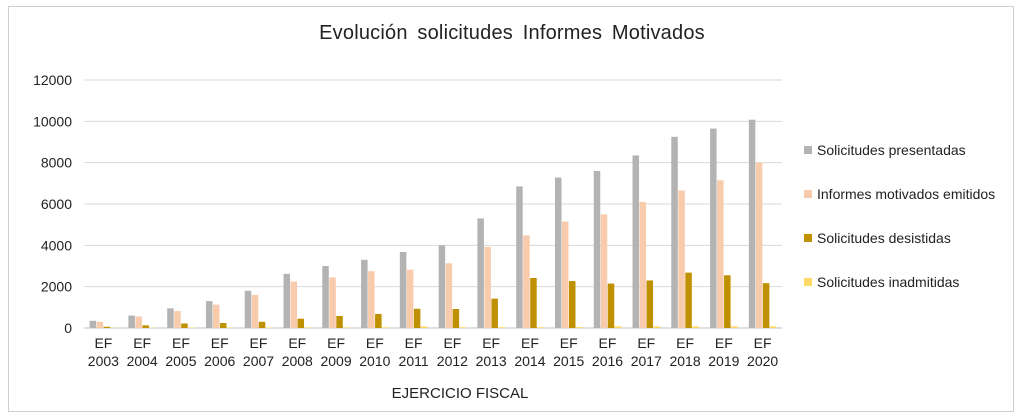 The width and height of the screenshot is (1024, 419). What do you see at coordinates (335, 352) in the screenshot?
I see `x-tick-label: EF 2009` at bounding box center [335, 352].